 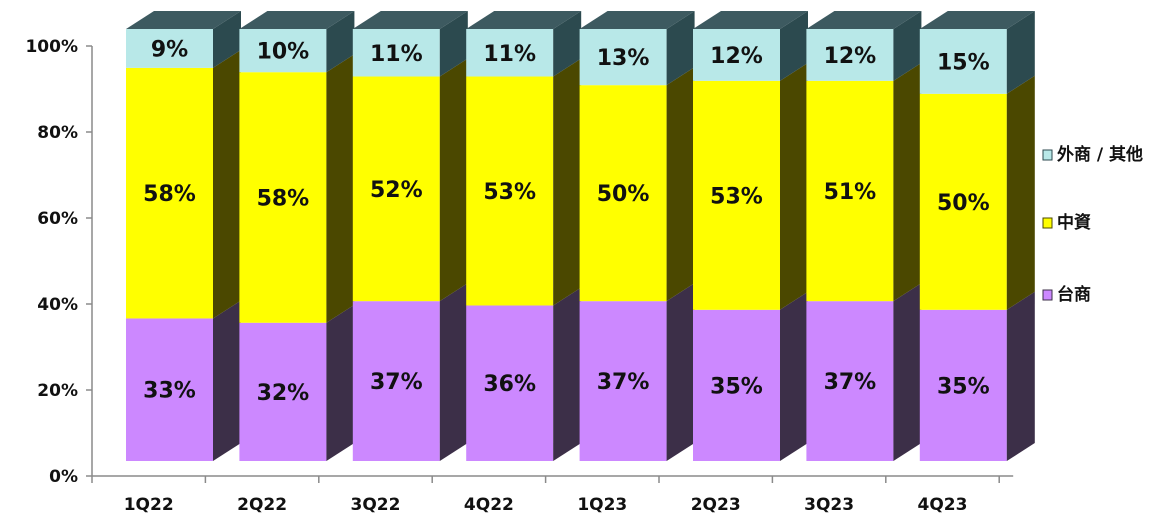 I want to click on bar-stack-1Q22, so click(x=183, y=236).